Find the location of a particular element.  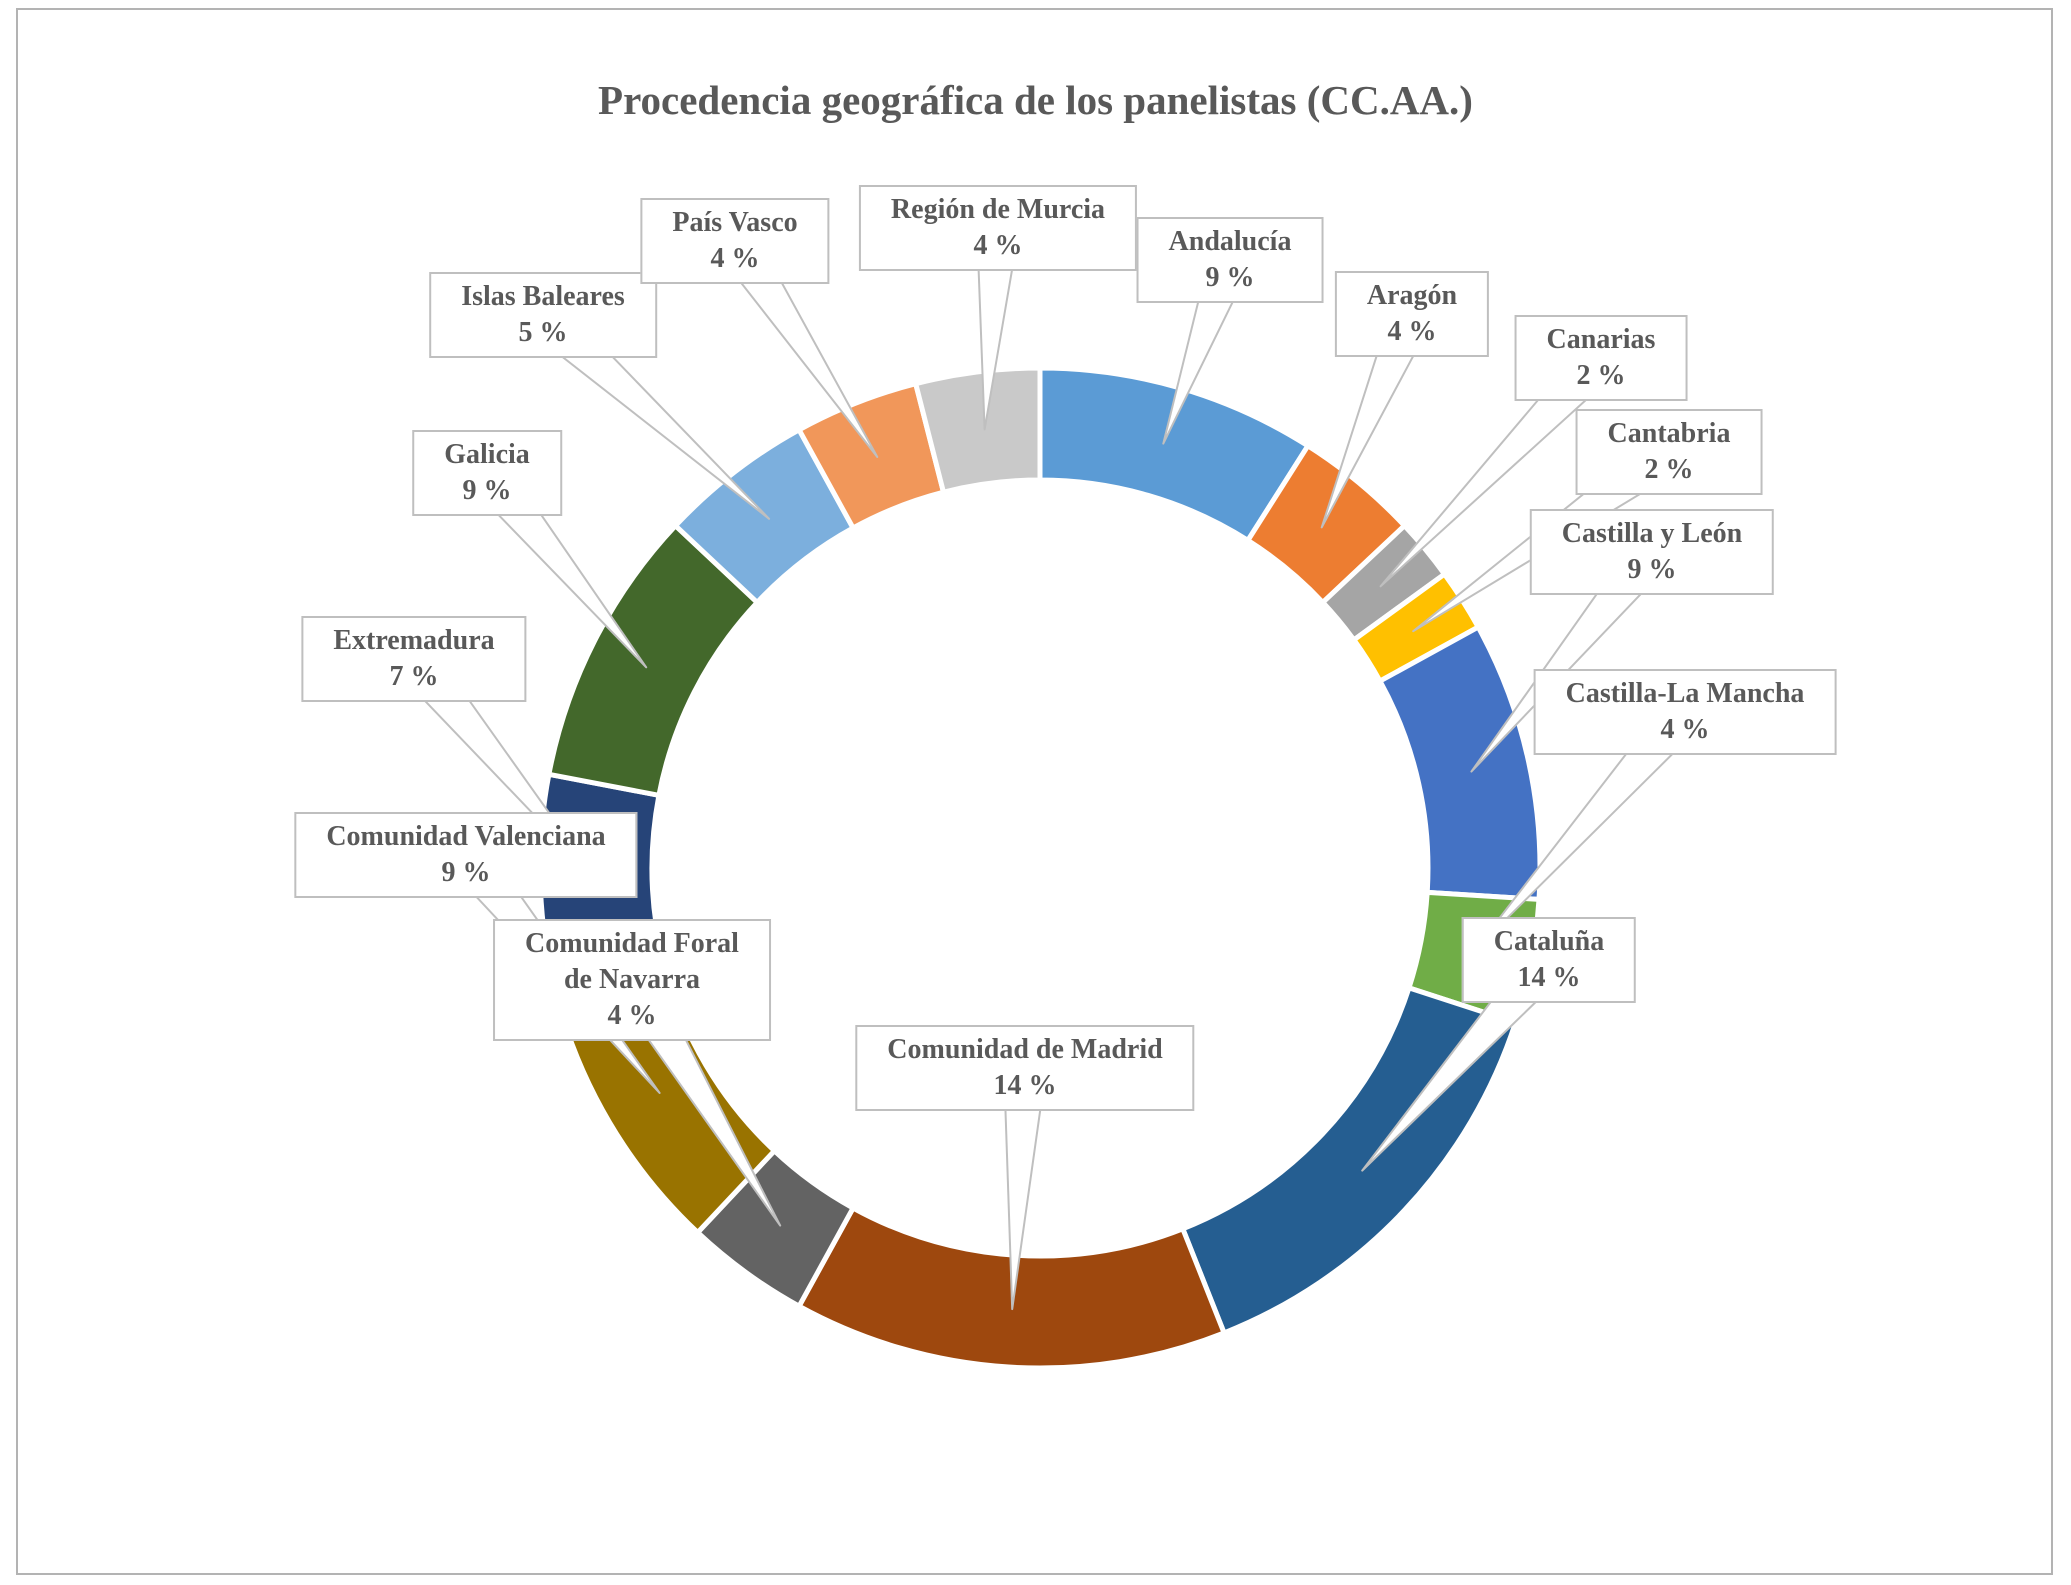

callout-category-name: Castilla y León is located at coordinates (1652, 533).